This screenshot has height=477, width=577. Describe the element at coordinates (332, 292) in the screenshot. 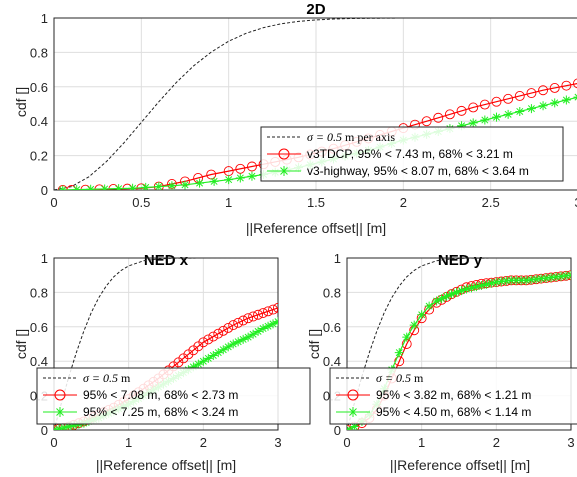

I see `y-tick-label: 0.8` at that location.